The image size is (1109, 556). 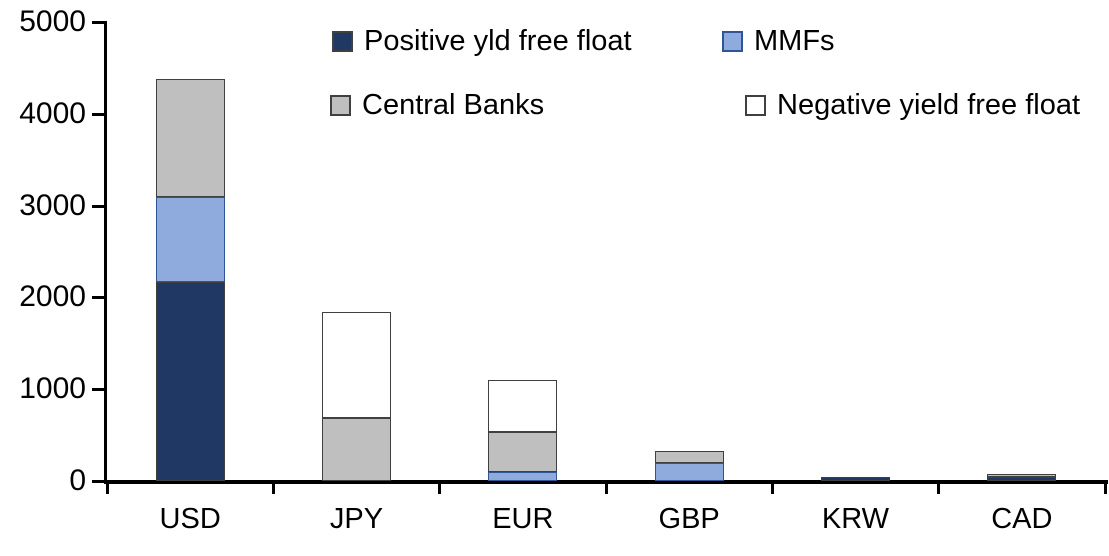 What do you see at coordinates (755, 105) in the screenshot?
I see `legend-swatch-negative-yield-free-float` at bounding box center [755, 105].